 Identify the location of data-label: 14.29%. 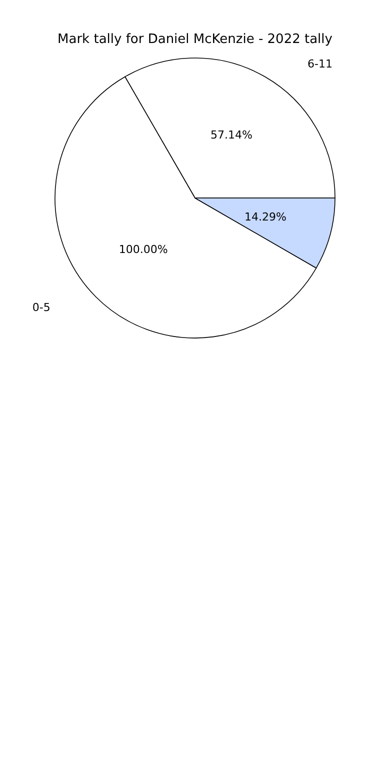
(265, 217).